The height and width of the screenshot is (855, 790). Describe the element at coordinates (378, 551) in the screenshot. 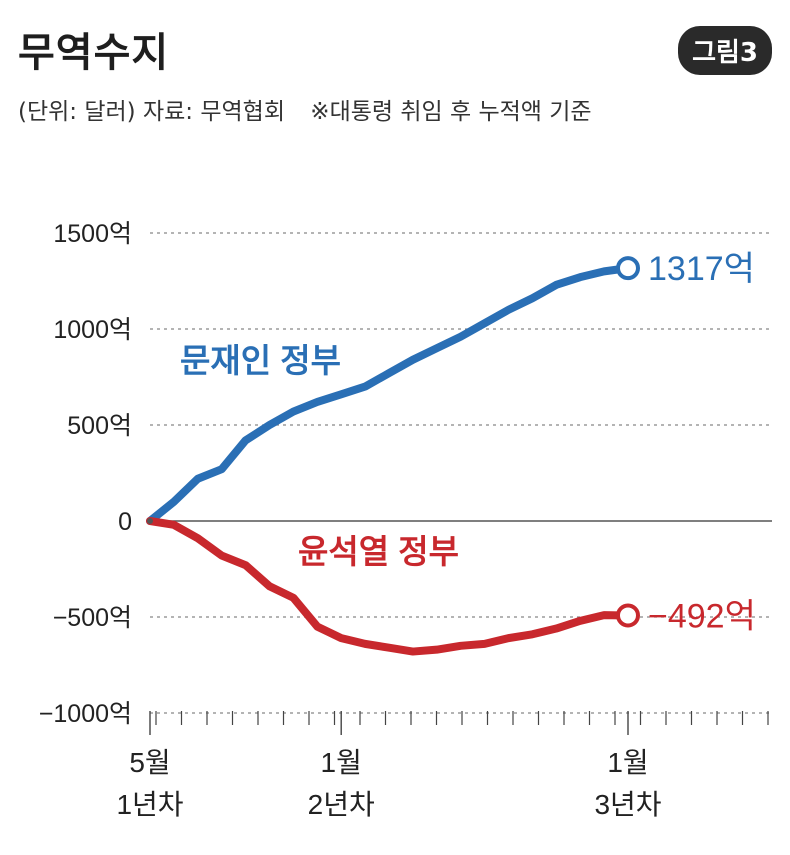

I see `series-name-label: 윤석열 정부` at that location.